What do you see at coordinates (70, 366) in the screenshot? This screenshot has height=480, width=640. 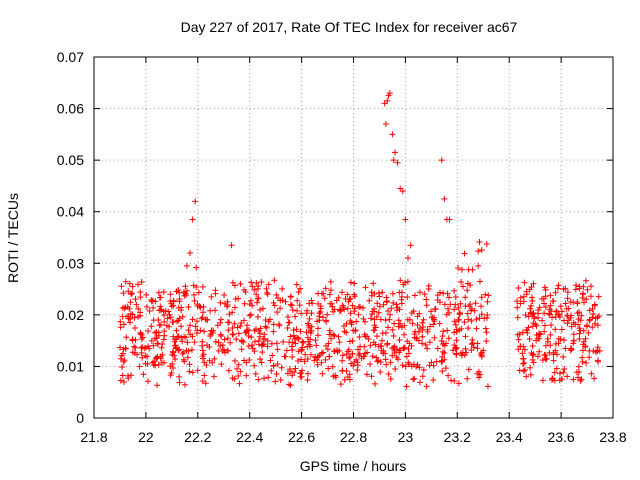 I see `y-tick-label: 0.01` at bounding box center [70, 366].